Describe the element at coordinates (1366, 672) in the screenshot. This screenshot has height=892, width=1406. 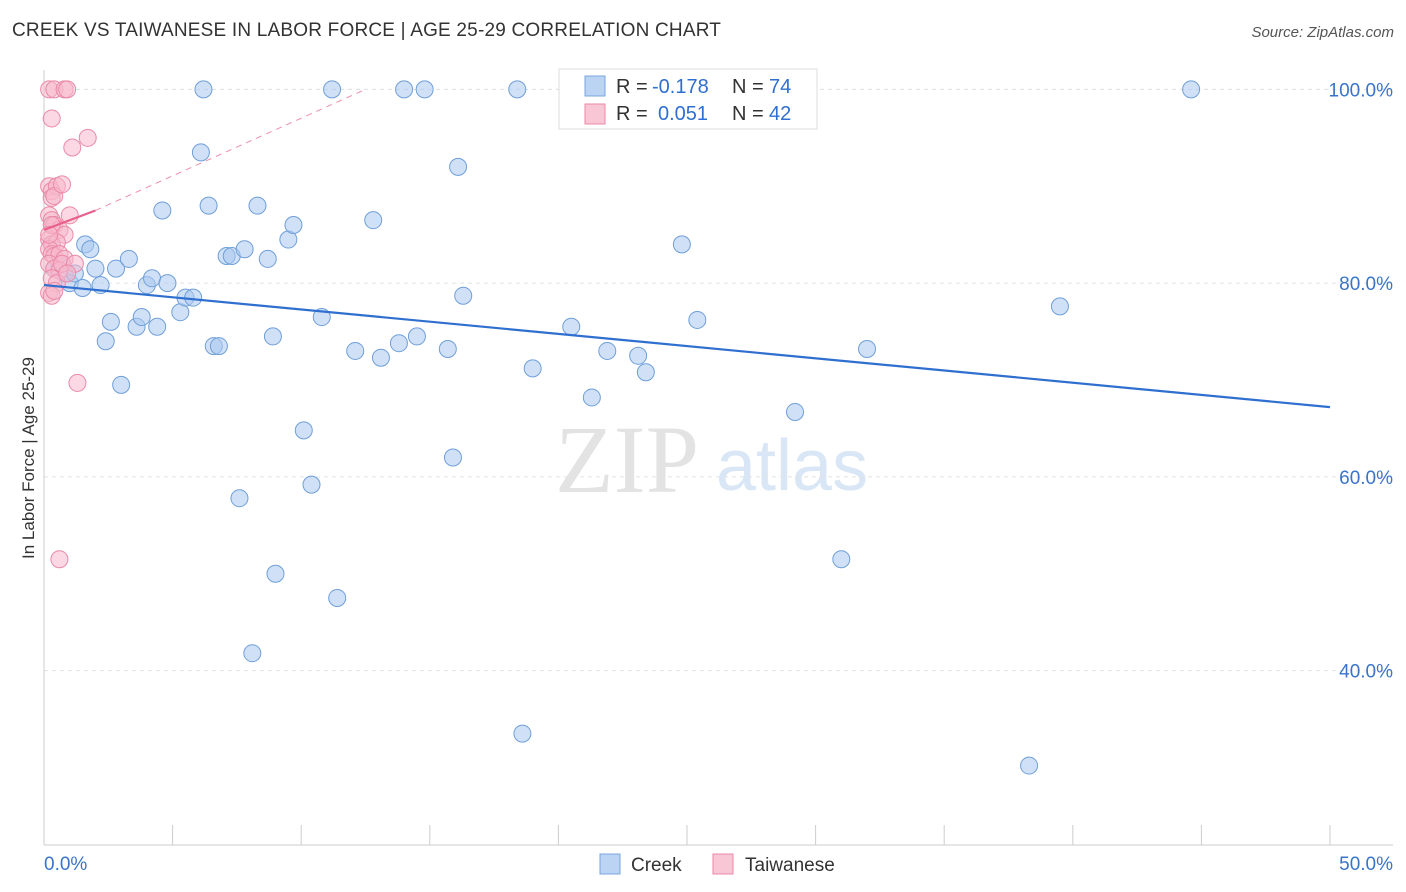
I see `y-tick-label-40: 40.0%` at that location.